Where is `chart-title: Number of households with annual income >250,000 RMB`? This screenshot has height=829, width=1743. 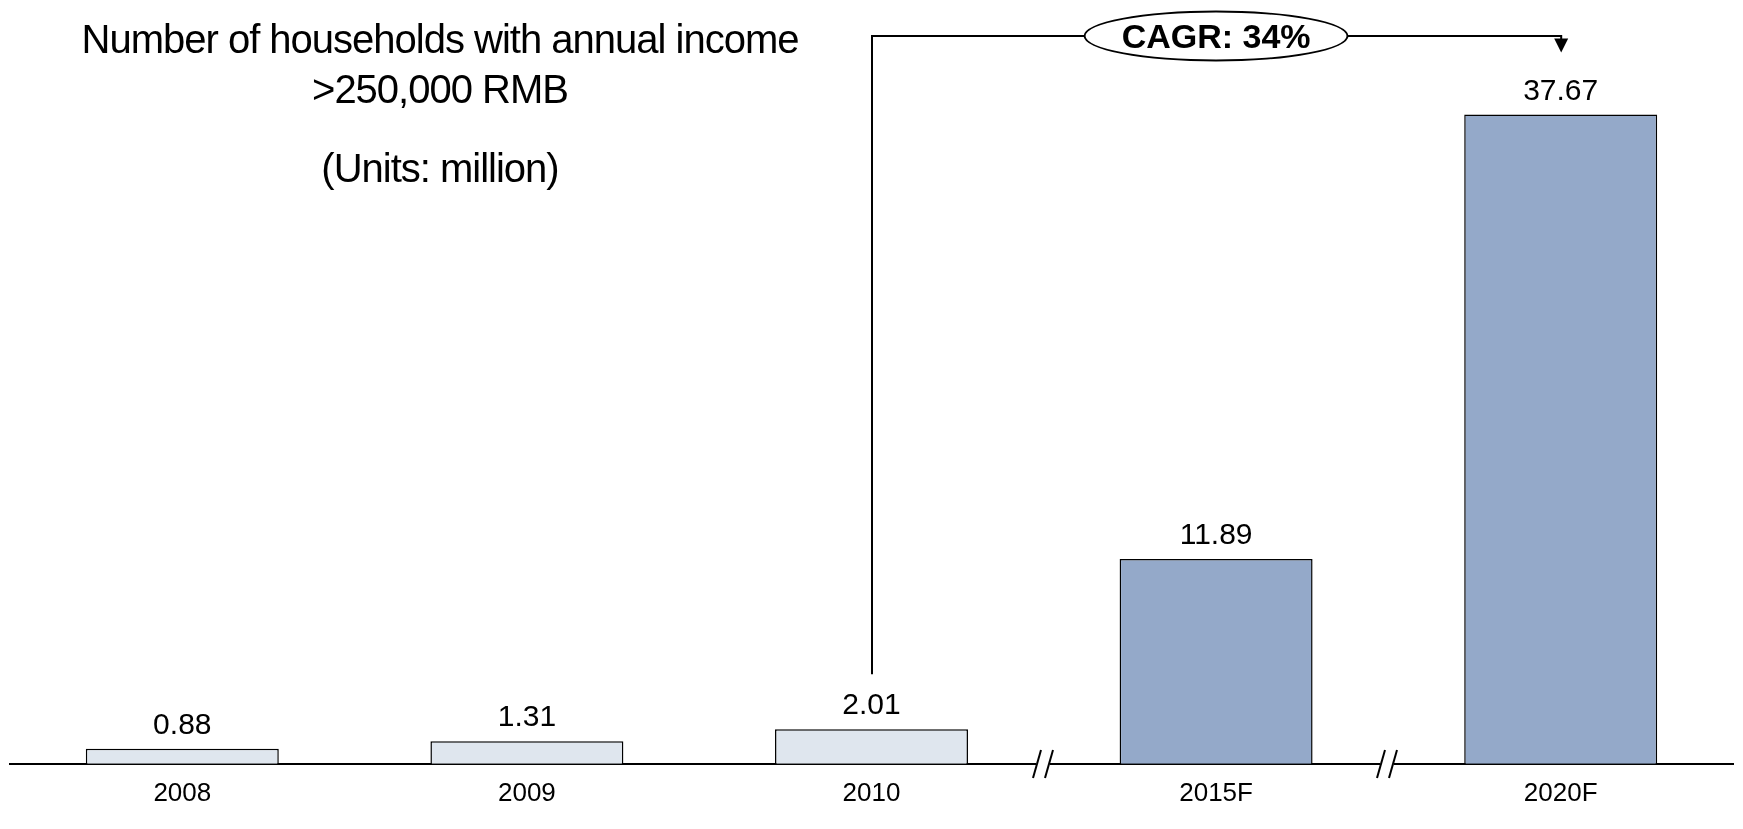 chart-title: Number of households with annual income >250,000 RMB is located at coordinates (440, 64).